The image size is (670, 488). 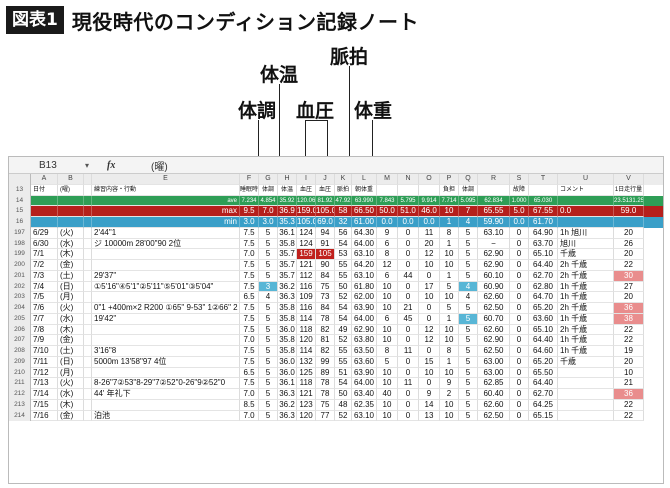 What do you see at coordinates (343, 416) in the screenshot?
I see `sheet-cell: 52` at bounding box center [343, 416].